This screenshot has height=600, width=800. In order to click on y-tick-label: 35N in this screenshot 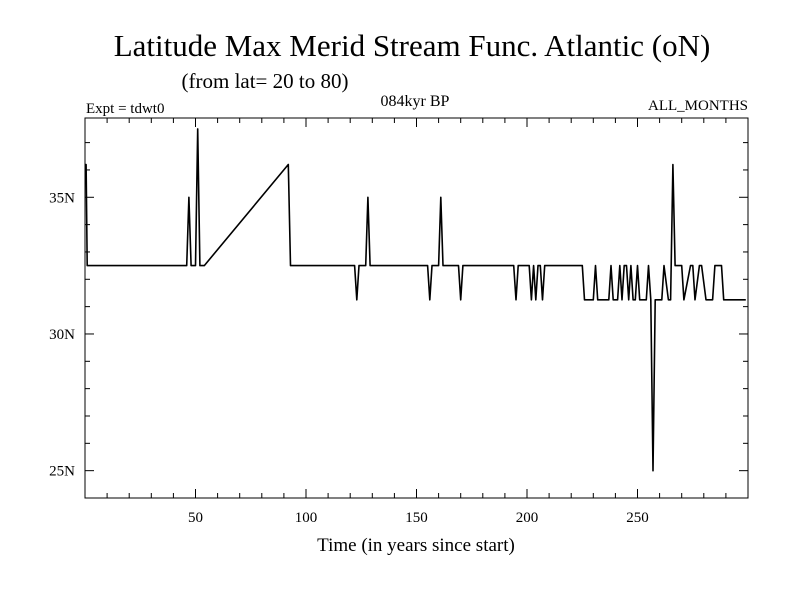, I will do `click(62, 198)`.